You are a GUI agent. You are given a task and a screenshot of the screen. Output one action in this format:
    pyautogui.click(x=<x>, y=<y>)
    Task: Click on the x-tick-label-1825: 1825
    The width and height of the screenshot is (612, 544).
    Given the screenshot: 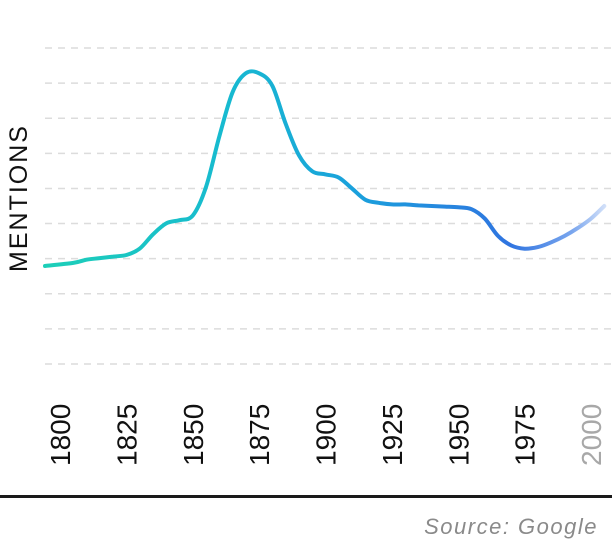 What is the action you would take?
    pyautogui.click(x=126, y=435)
    